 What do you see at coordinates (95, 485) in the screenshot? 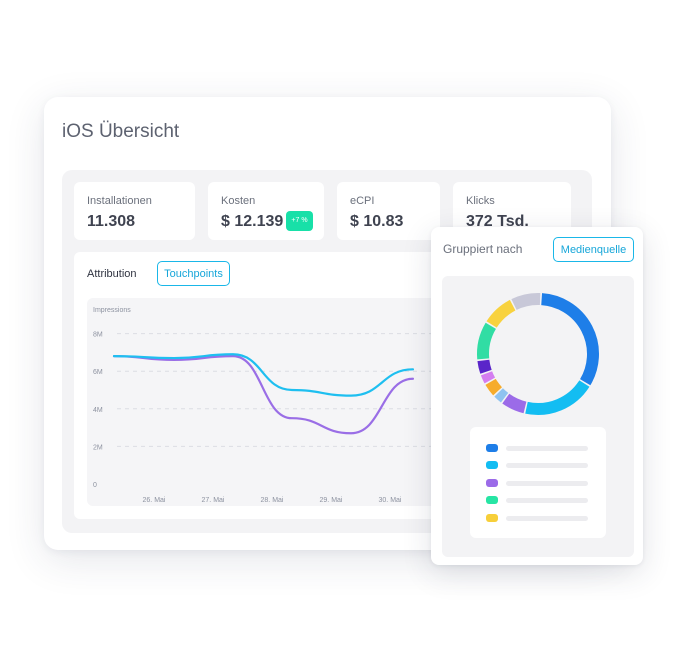
I see `y-tick-label: 0` at bounding box center [95, 485].